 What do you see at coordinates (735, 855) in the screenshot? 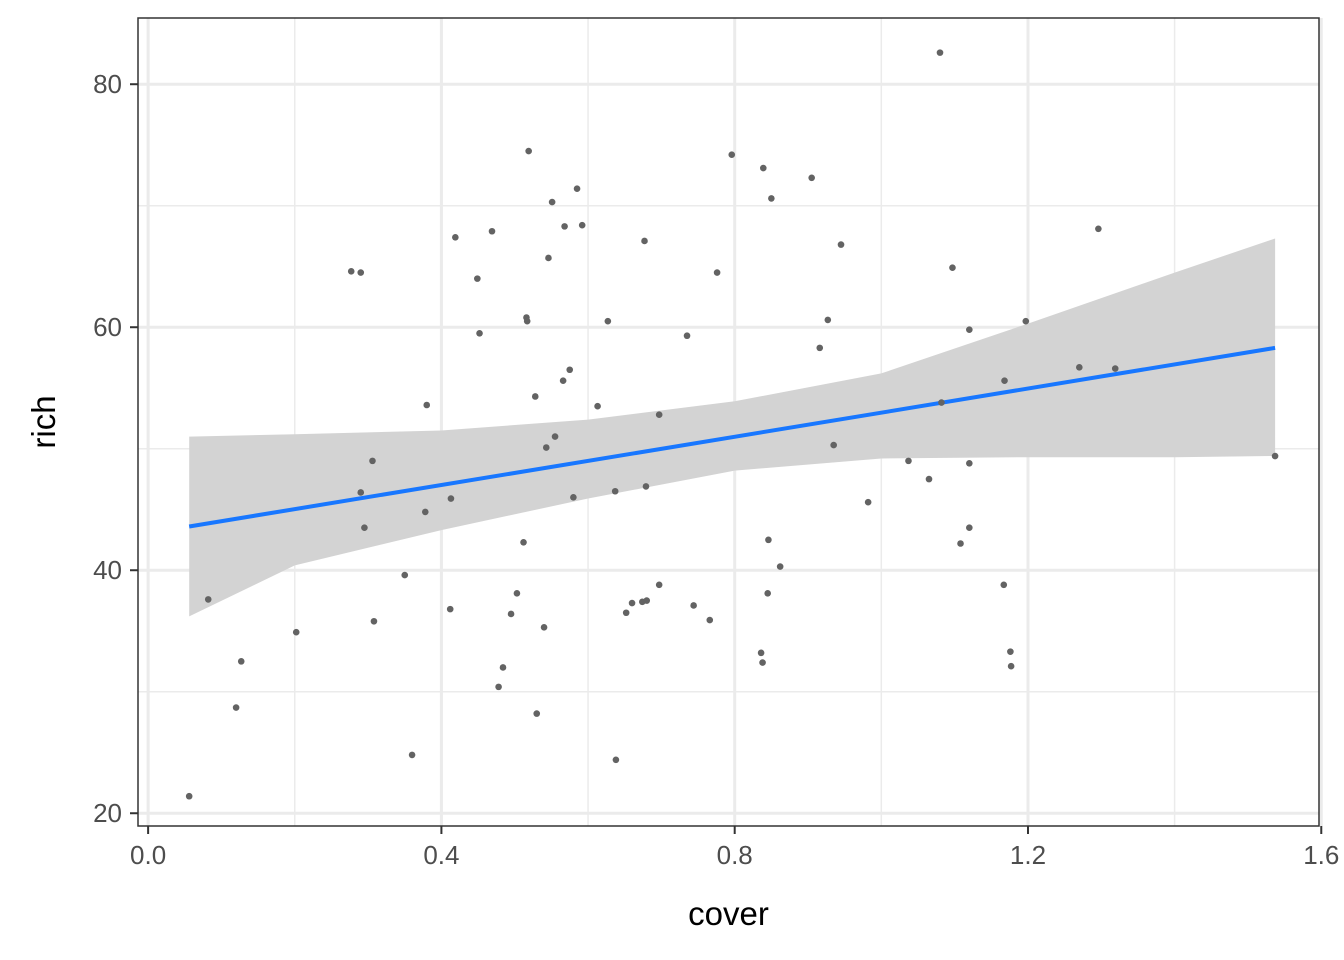
I see `x-tick-label: 0.8` at bounding box center [735, 855].